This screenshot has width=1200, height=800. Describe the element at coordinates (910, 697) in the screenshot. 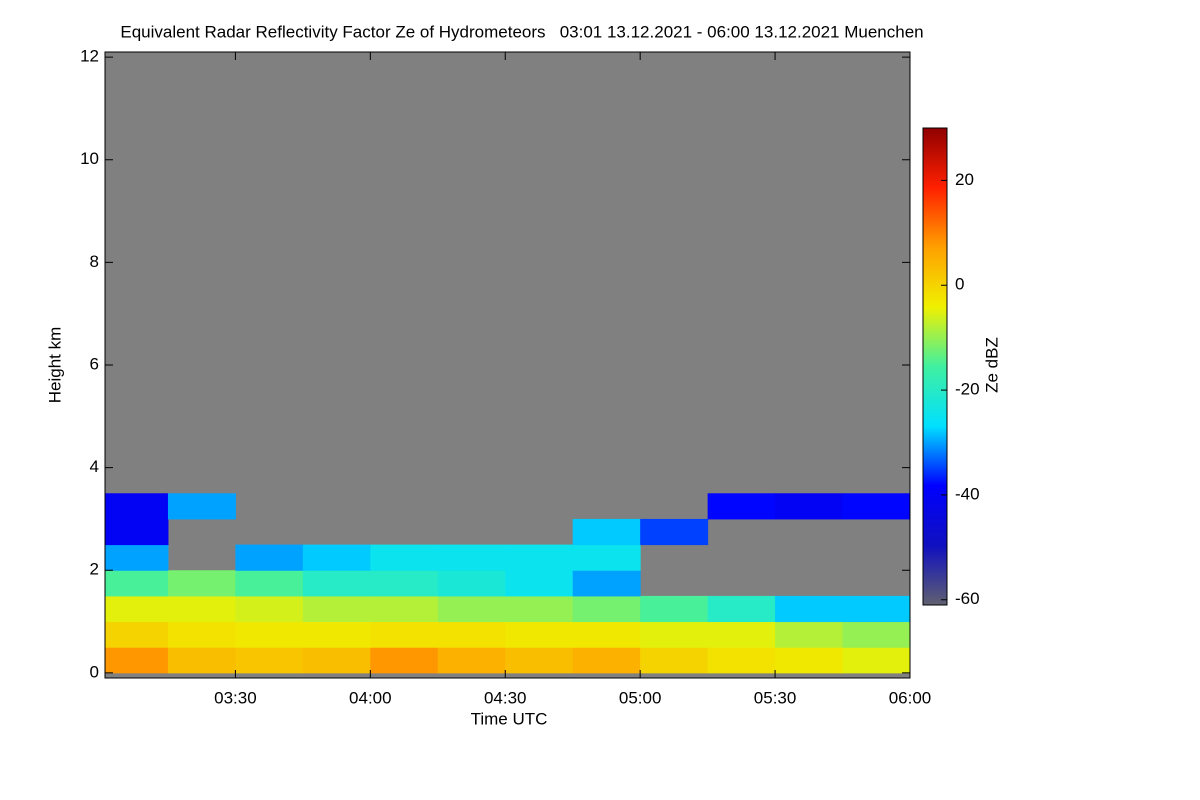

I see `x-tick-label: 06:00` at that location.